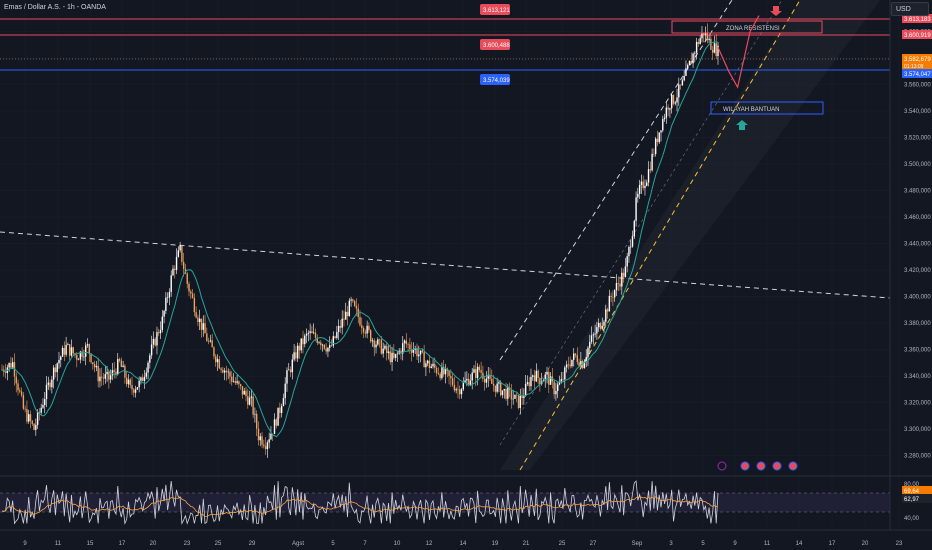  I want to click on time-tick: 11, so click(58, 544).